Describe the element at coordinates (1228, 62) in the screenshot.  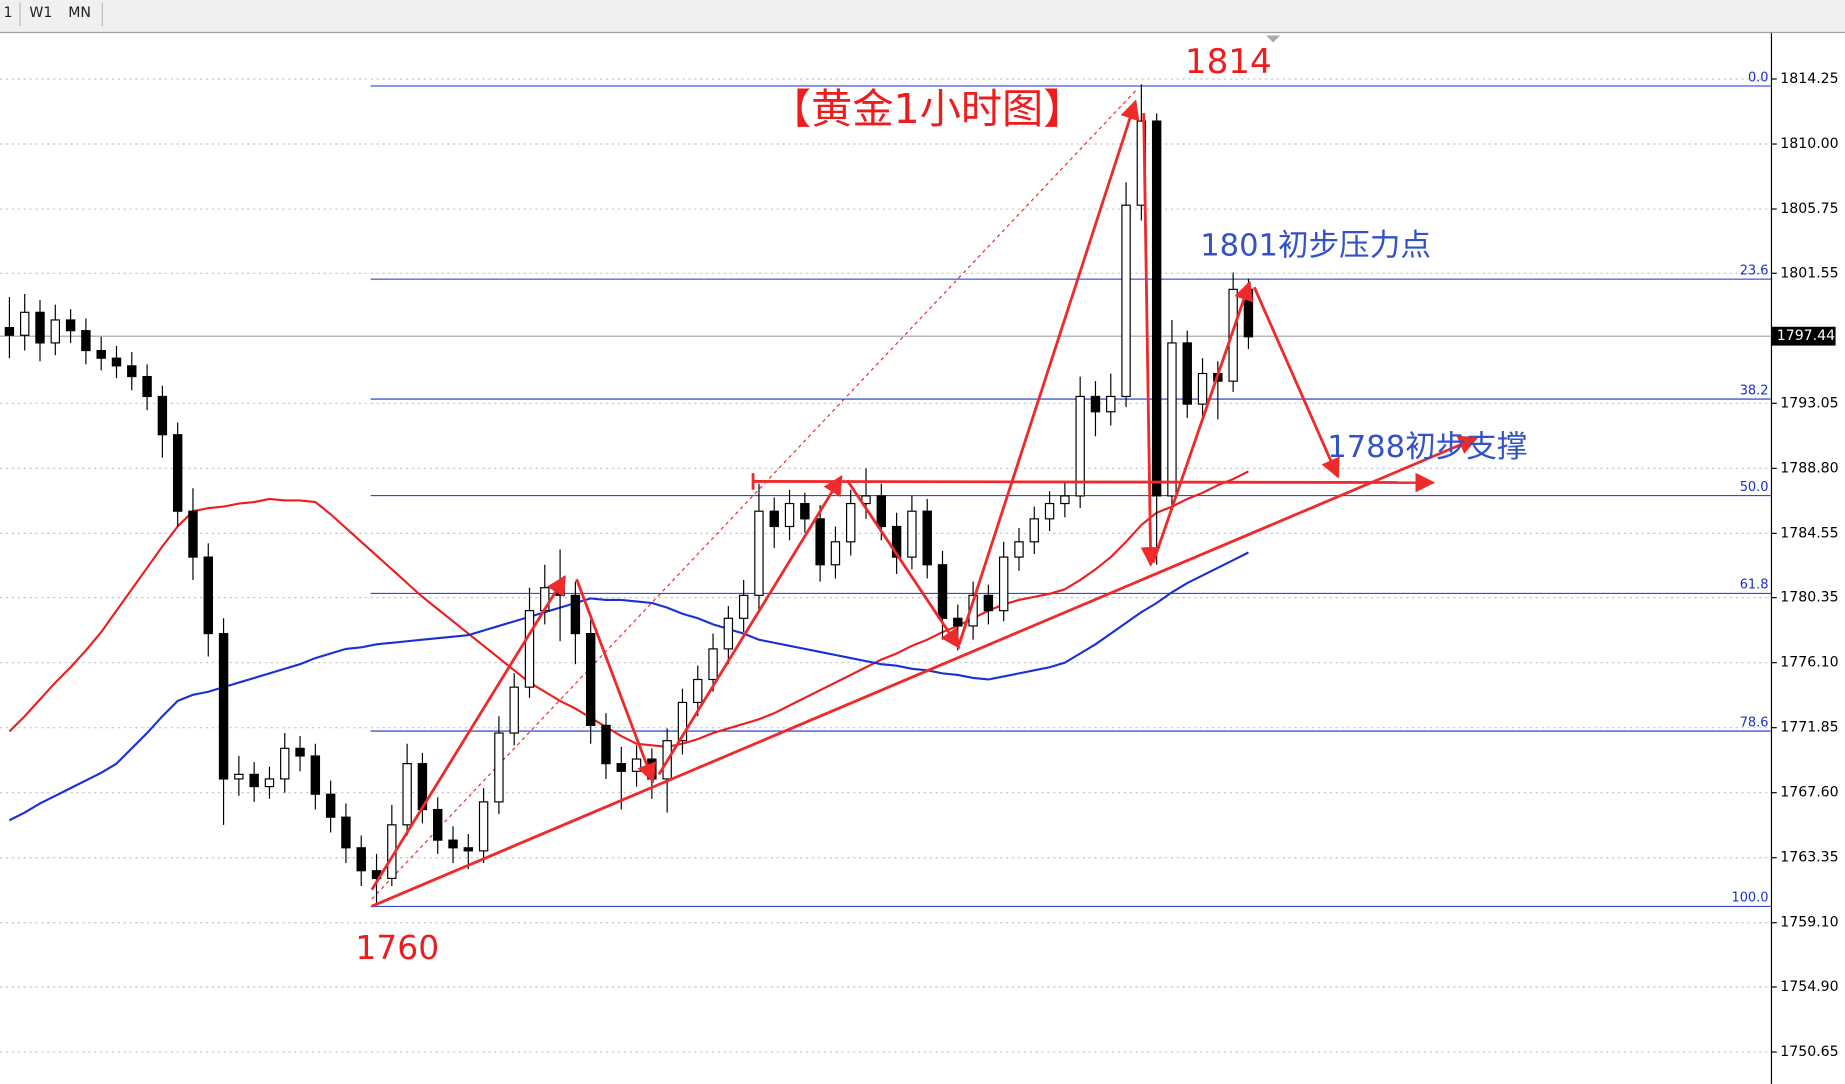
I see `annotation: 1814` at that location.